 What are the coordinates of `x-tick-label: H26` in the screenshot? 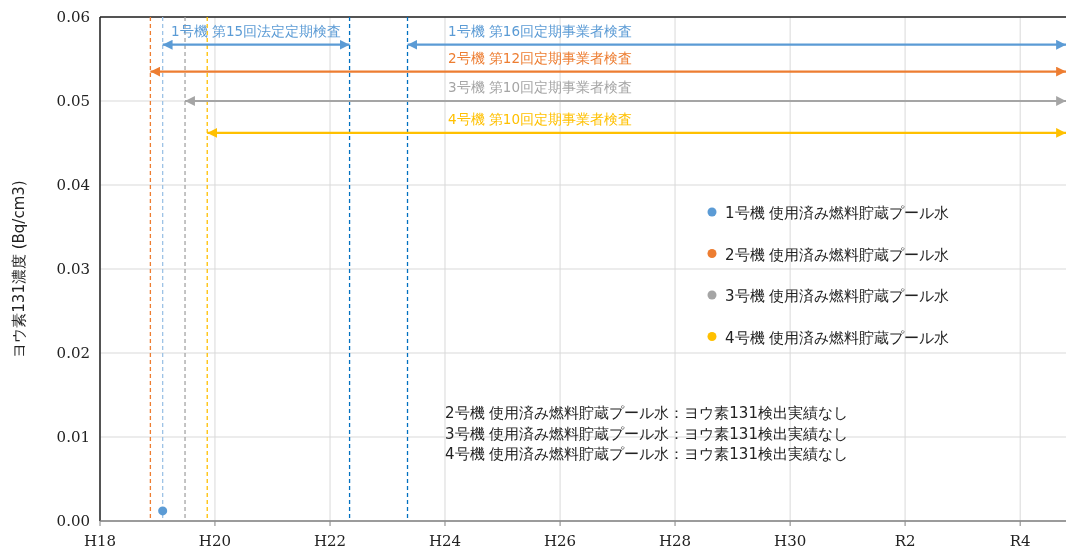 It's located at (560, 541).